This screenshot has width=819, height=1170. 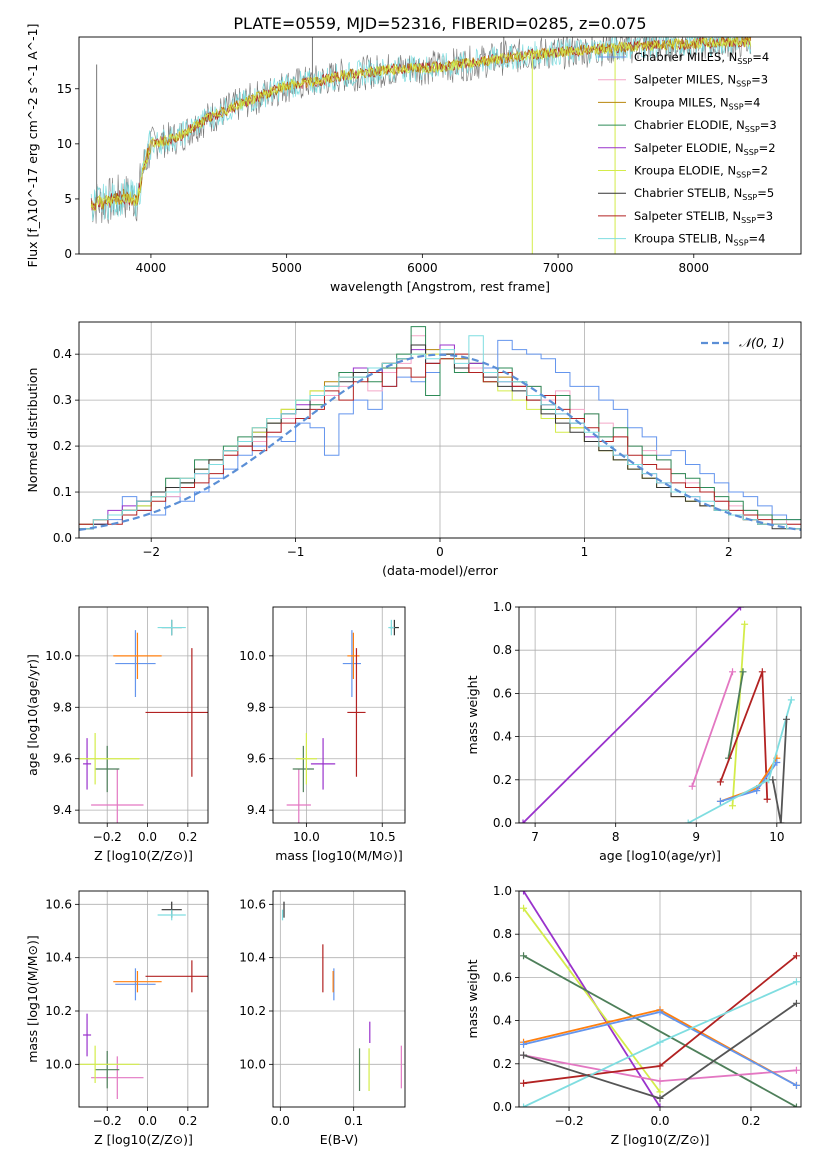 I want to click on y-tick-label: 0.3, so click(x=62, y=400).